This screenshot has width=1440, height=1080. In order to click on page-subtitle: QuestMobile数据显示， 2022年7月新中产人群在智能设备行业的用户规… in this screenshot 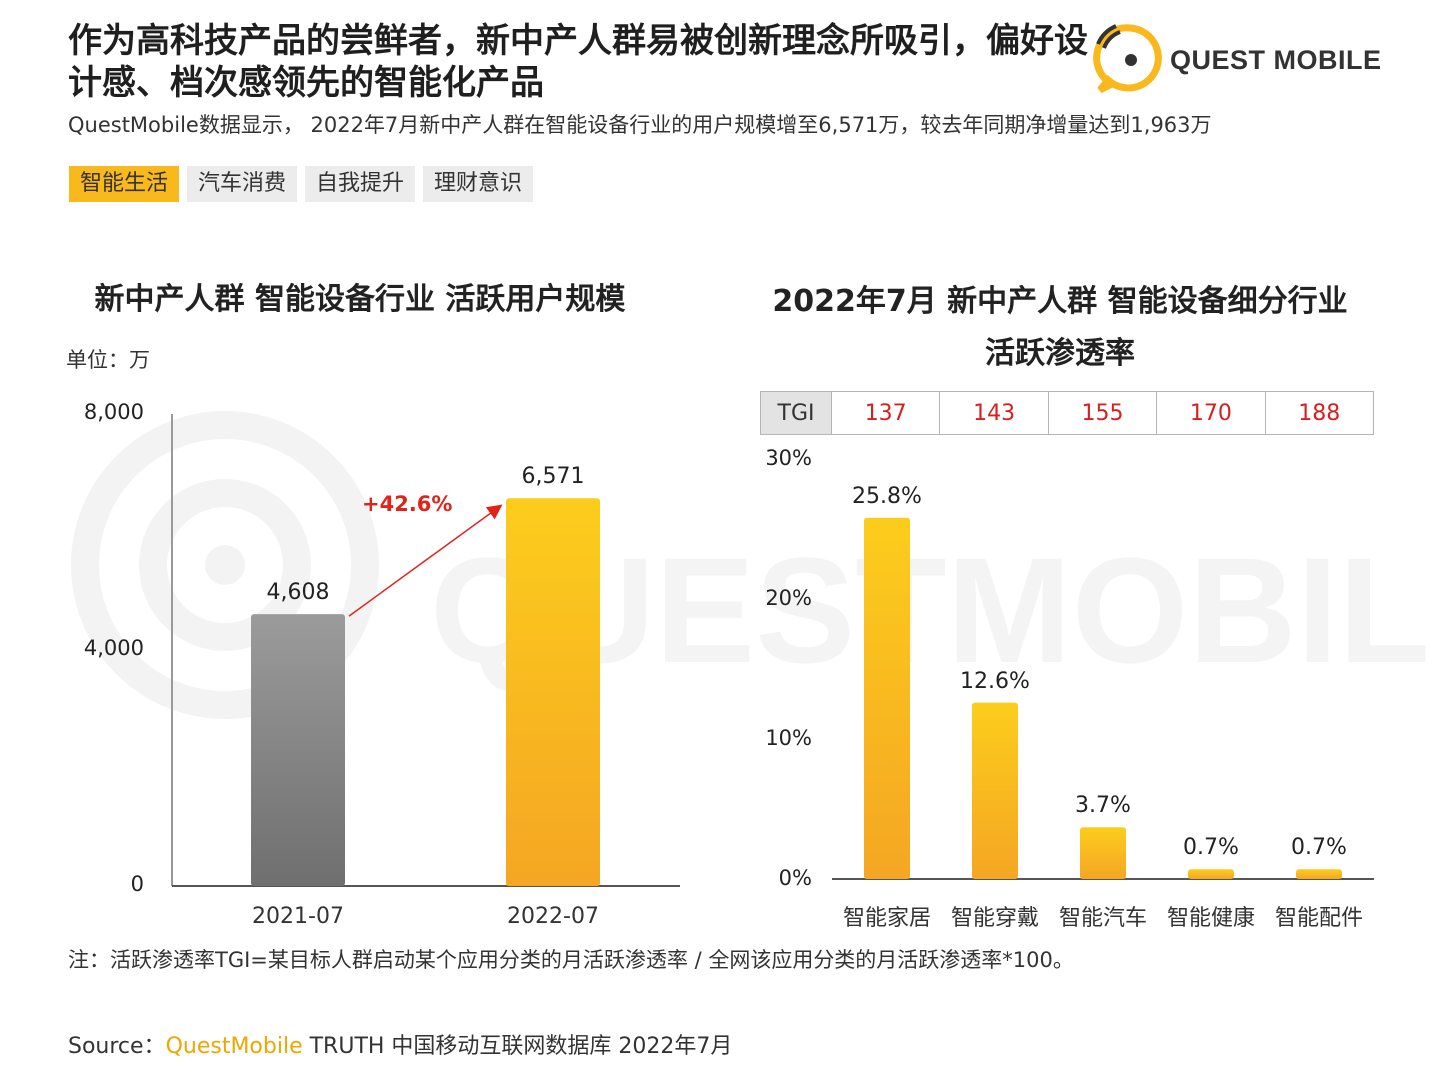, I will do `click(640, 125)`.